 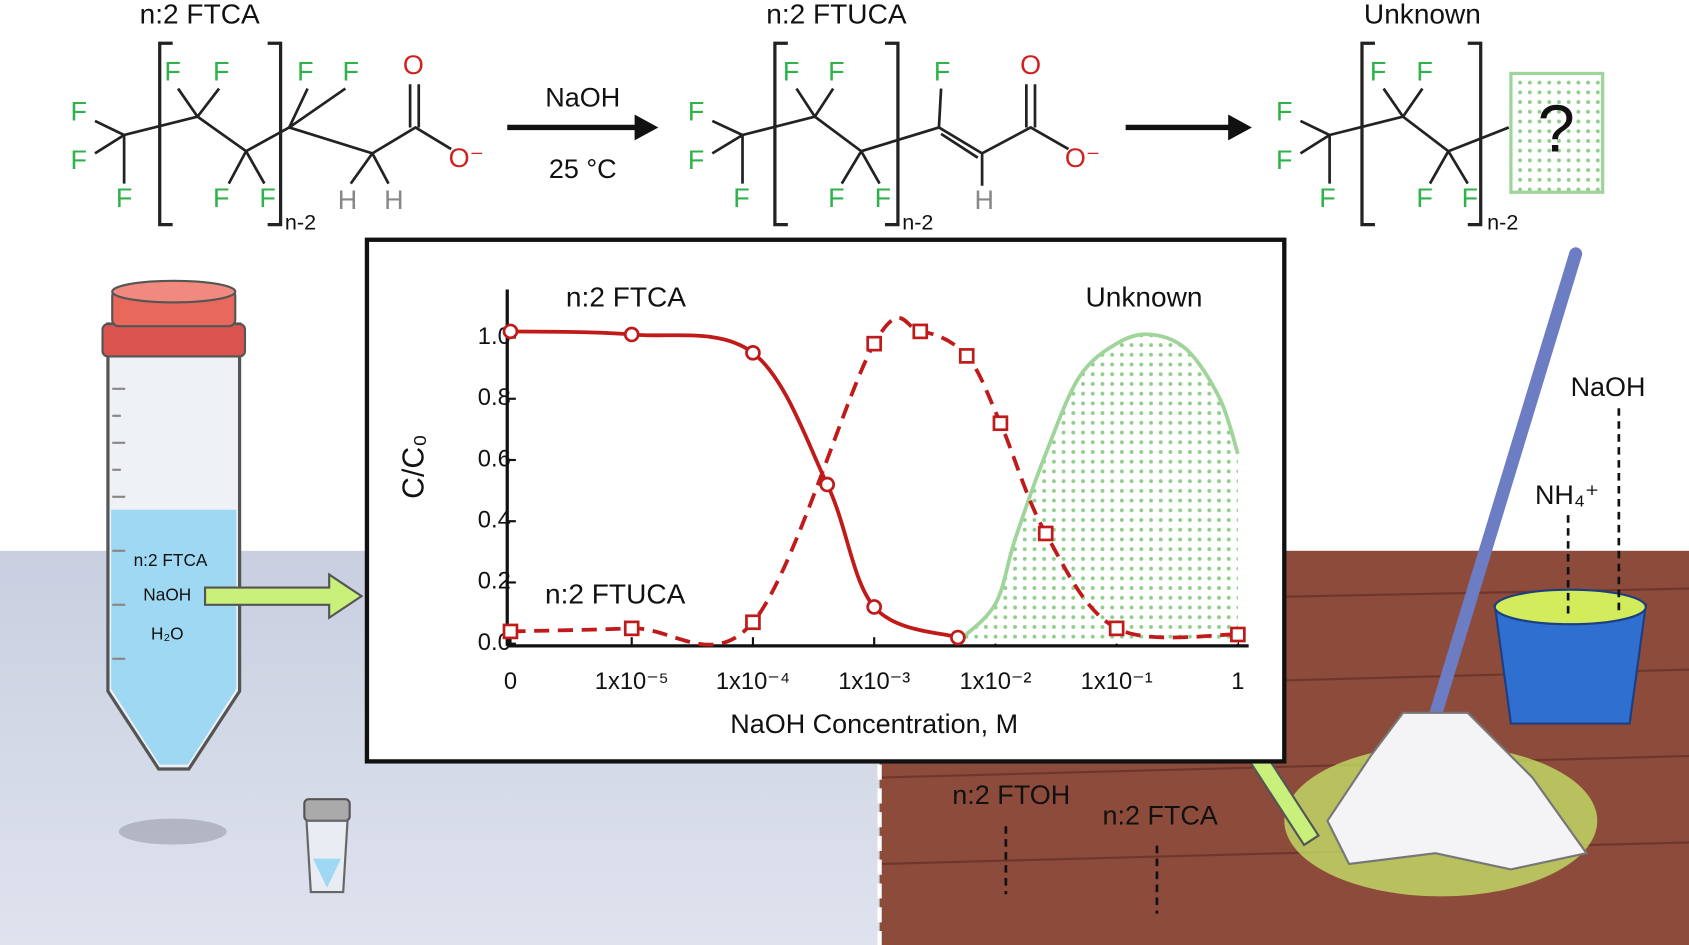 I want to click on reactant-name: n:2 FTCA, so click(x=200, y=15).